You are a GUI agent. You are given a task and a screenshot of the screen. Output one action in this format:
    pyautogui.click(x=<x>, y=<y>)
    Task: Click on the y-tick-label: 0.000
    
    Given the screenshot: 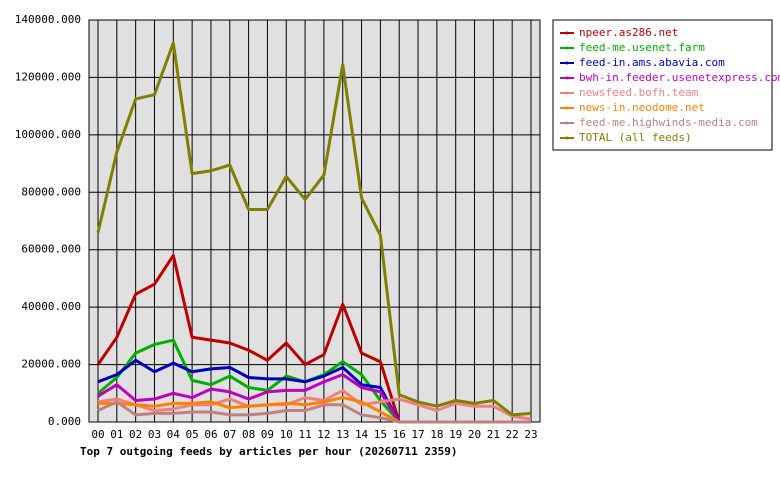 What is the action you would take?
    pyautogui.click(x=64, y=421)
    